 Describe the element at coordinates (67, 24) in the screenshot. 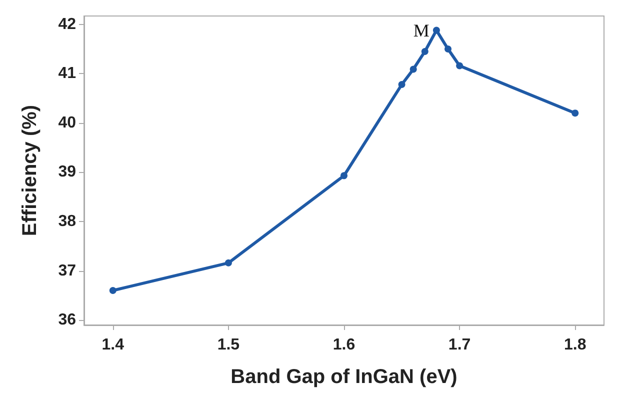

I see `y-tick-label: 42` at that location.